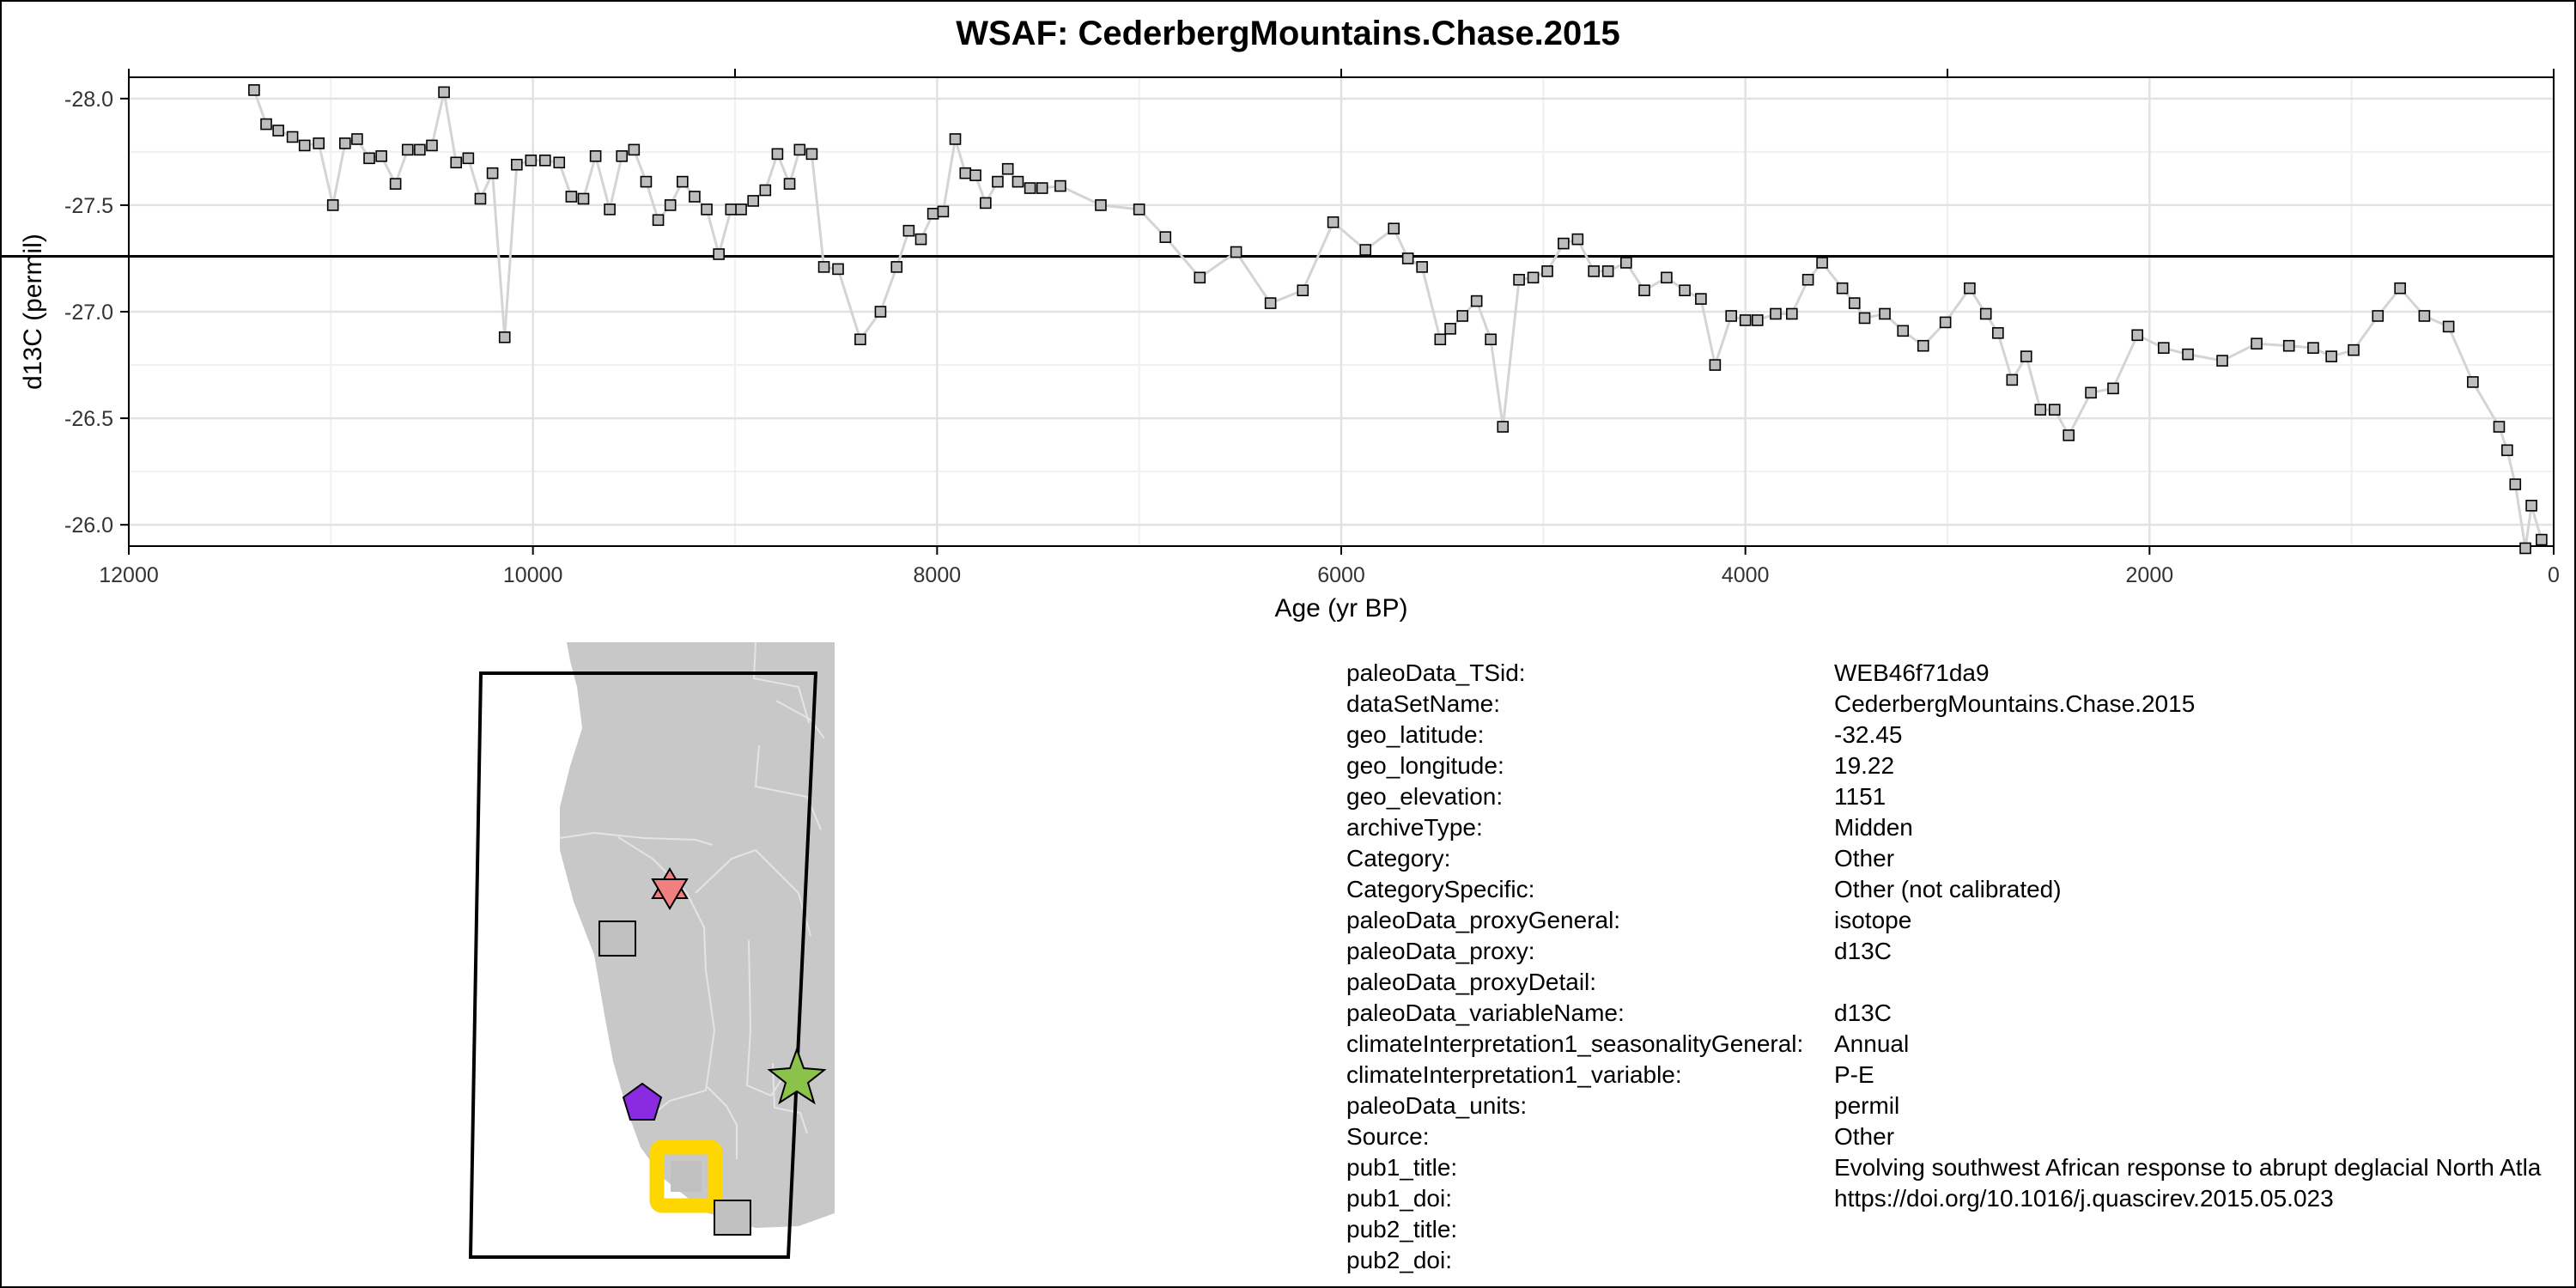 This screenshot has width=2576, height=1288. Describe the element at coordinates (1960, 889) in the screenshot. I see `metadata-row: CategorySpecific: Other (not calibrated)` at that location.